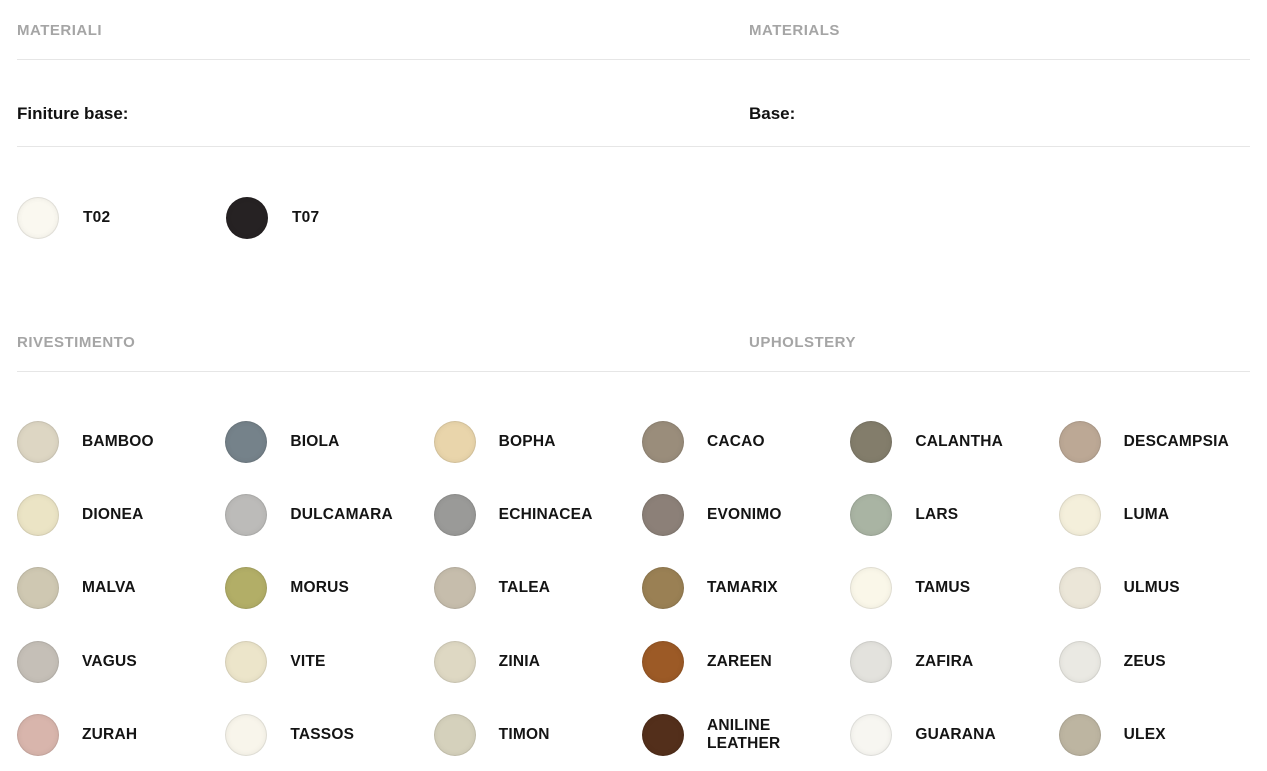 The image size is (1267, 771). I want to click on upholstery-swatch-guarana: GUARANA, so click(954, 735).